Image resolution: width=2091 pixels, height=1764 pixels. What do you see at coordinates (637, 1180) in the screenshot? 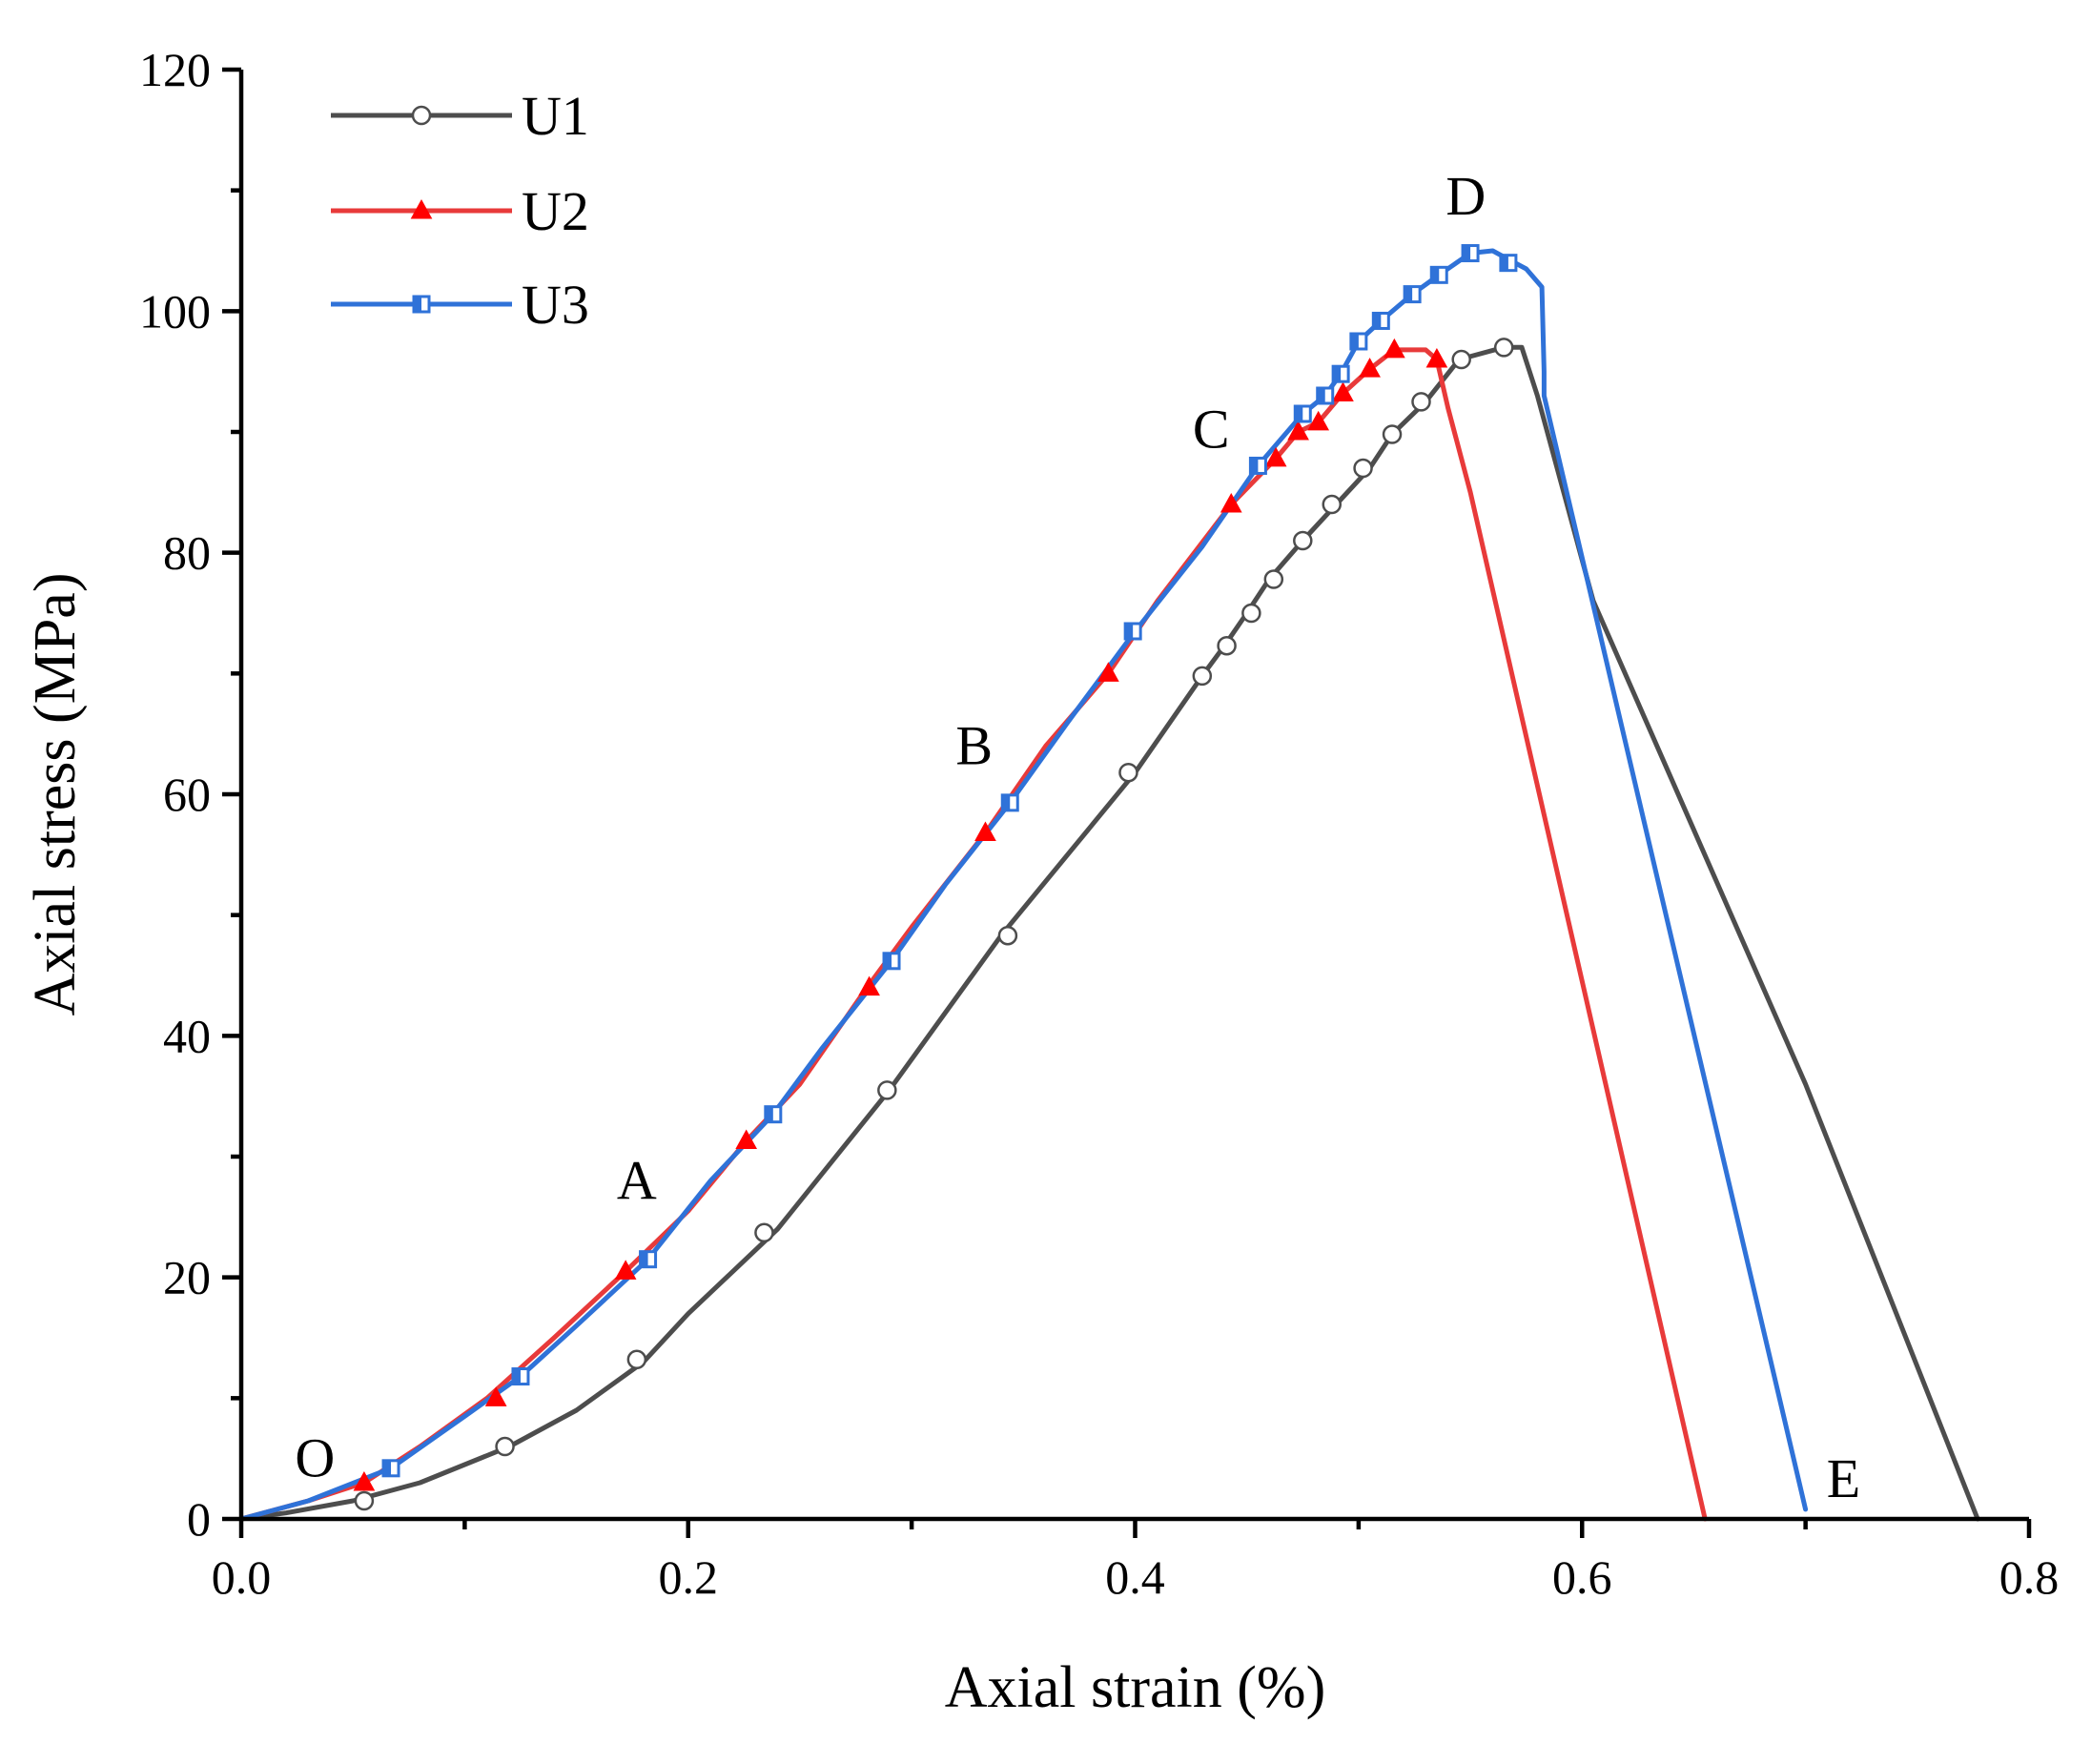
I see `annotation-a: A` at bounding box center [637, 1180].